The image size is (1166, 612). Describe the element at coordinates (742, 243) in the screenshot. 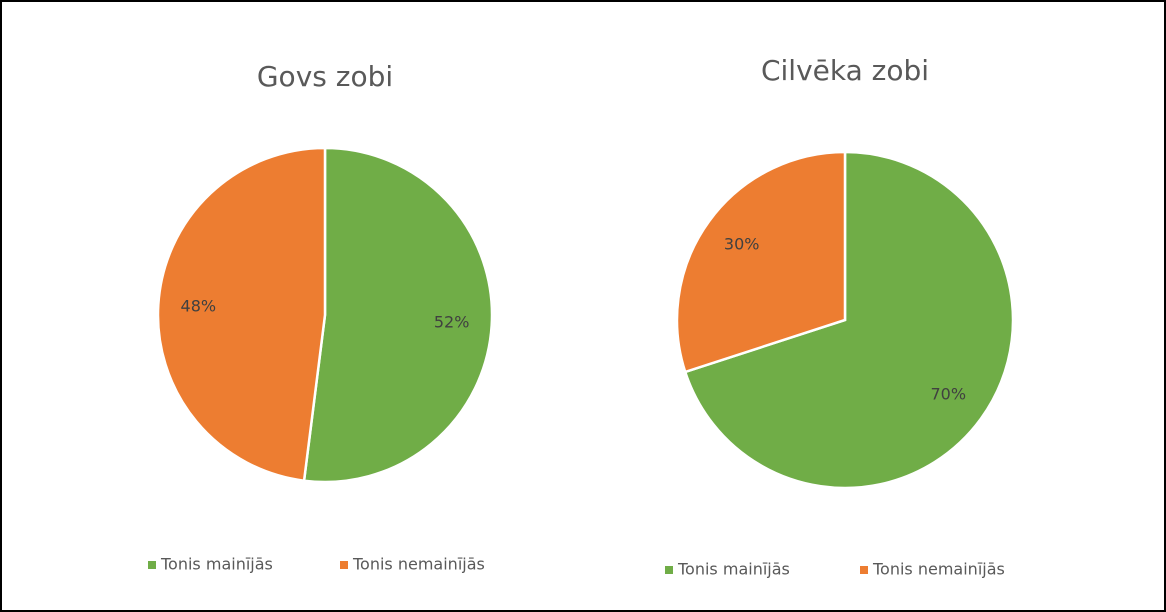

I see `data-label: 30%` at that location.